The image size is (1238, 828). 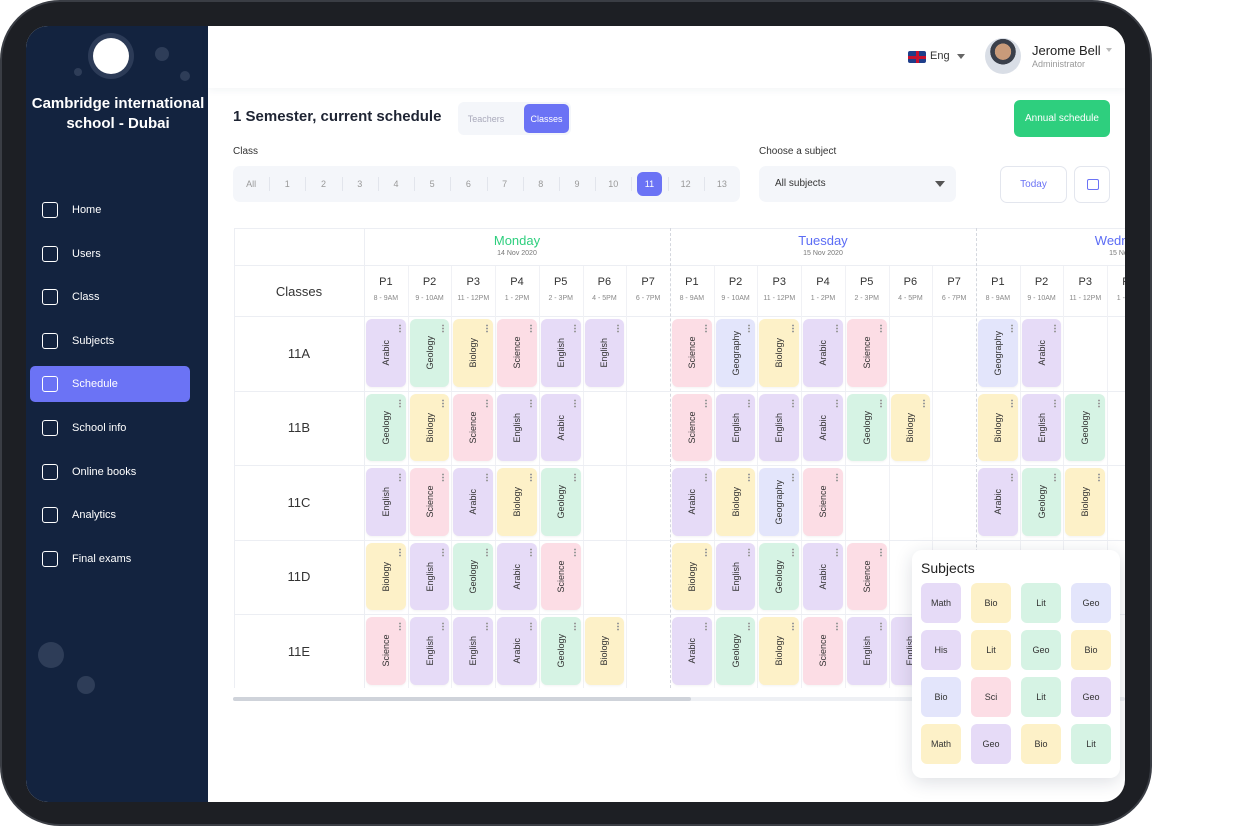 I want to click on menu-label: Final exams, so click(x=102, y=558).